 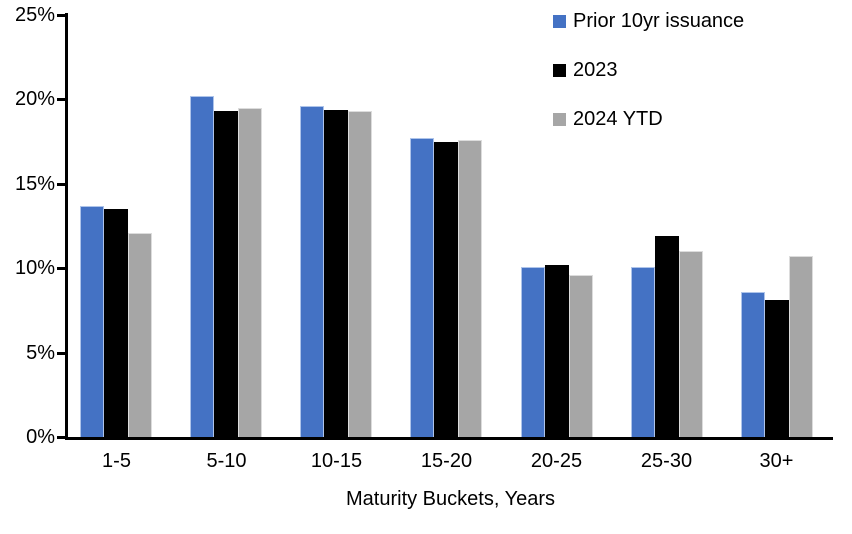 I want to click on y-axis-line, so click(x=66, y=226).